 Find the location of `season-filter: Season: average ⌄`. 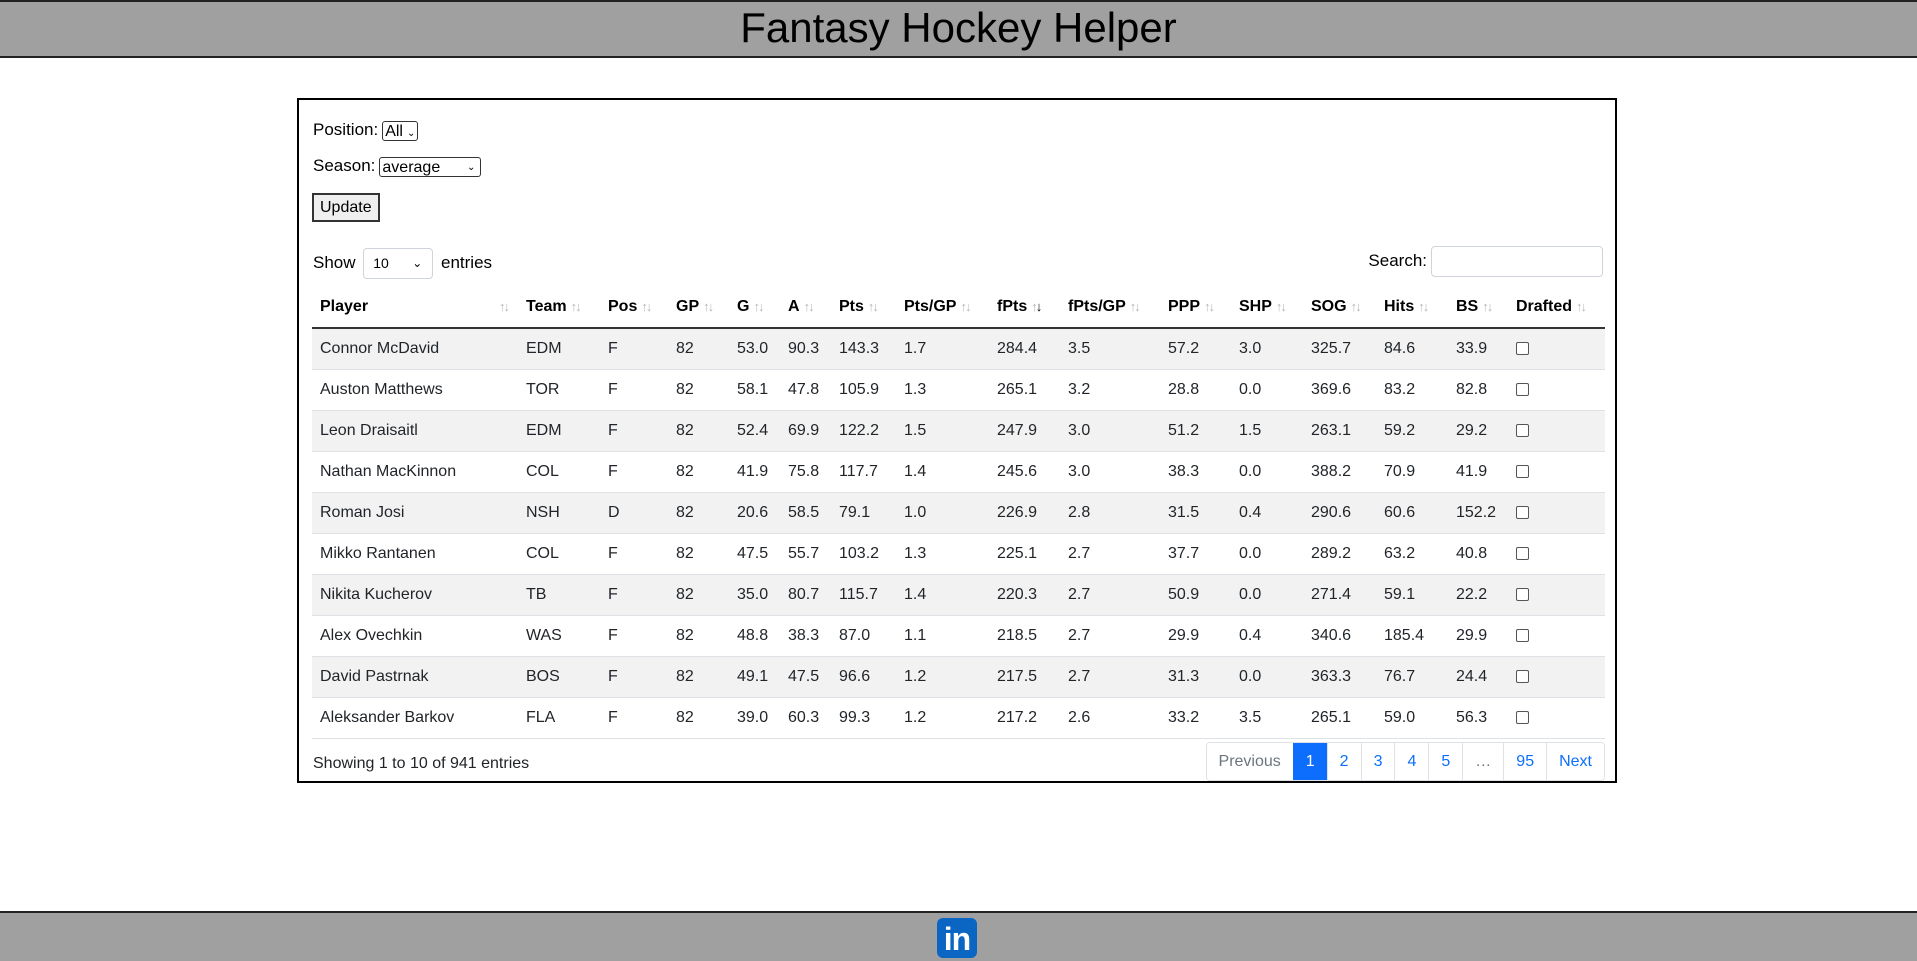

season-filter: Season: average ⌄ is located at coordinates (397, 166).